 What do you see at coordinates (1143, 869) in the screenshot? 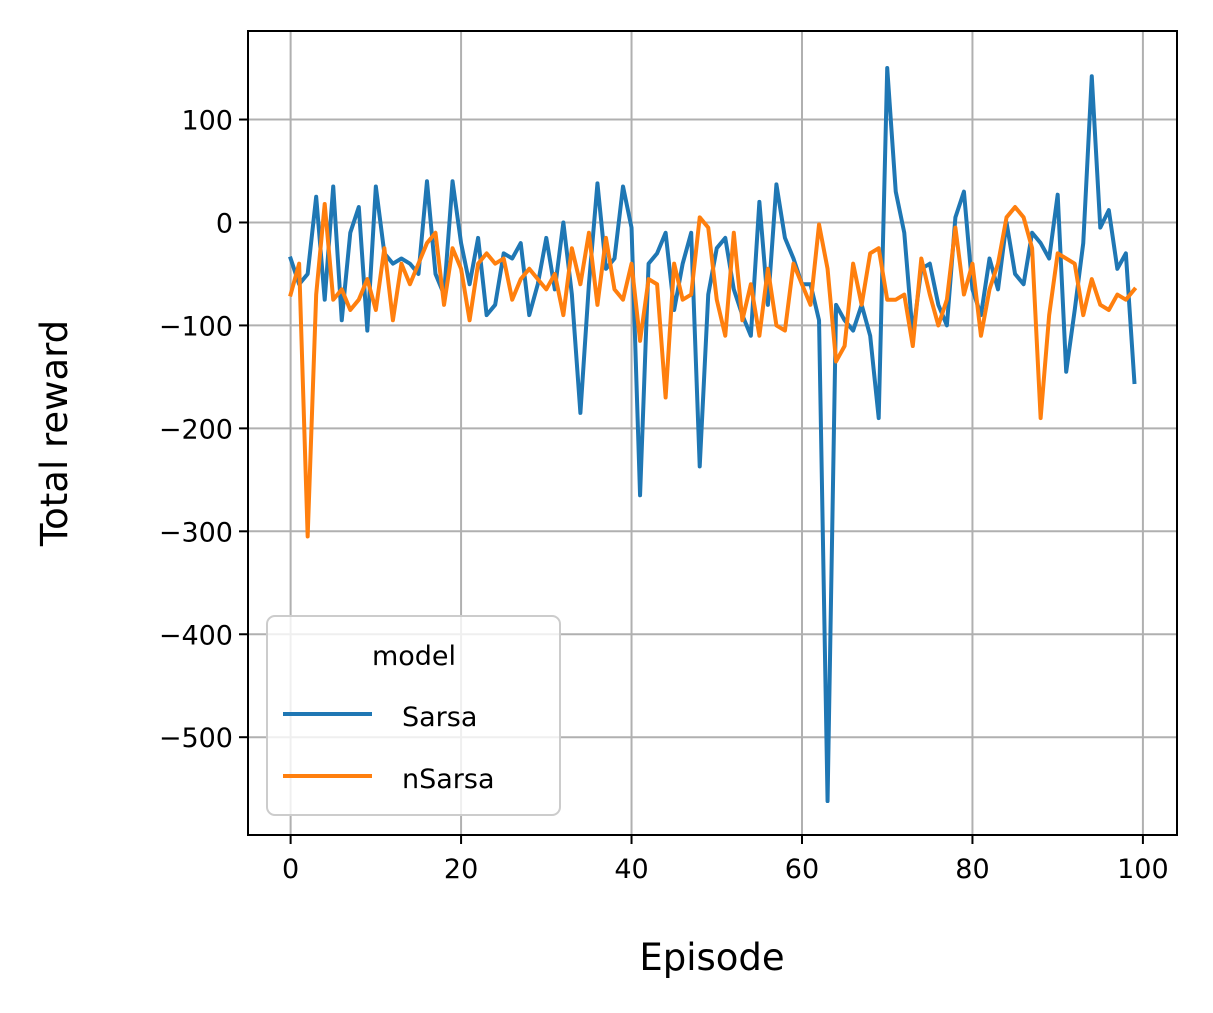
I see `x-tick-label: 100` at bounding box center [1143, 869].